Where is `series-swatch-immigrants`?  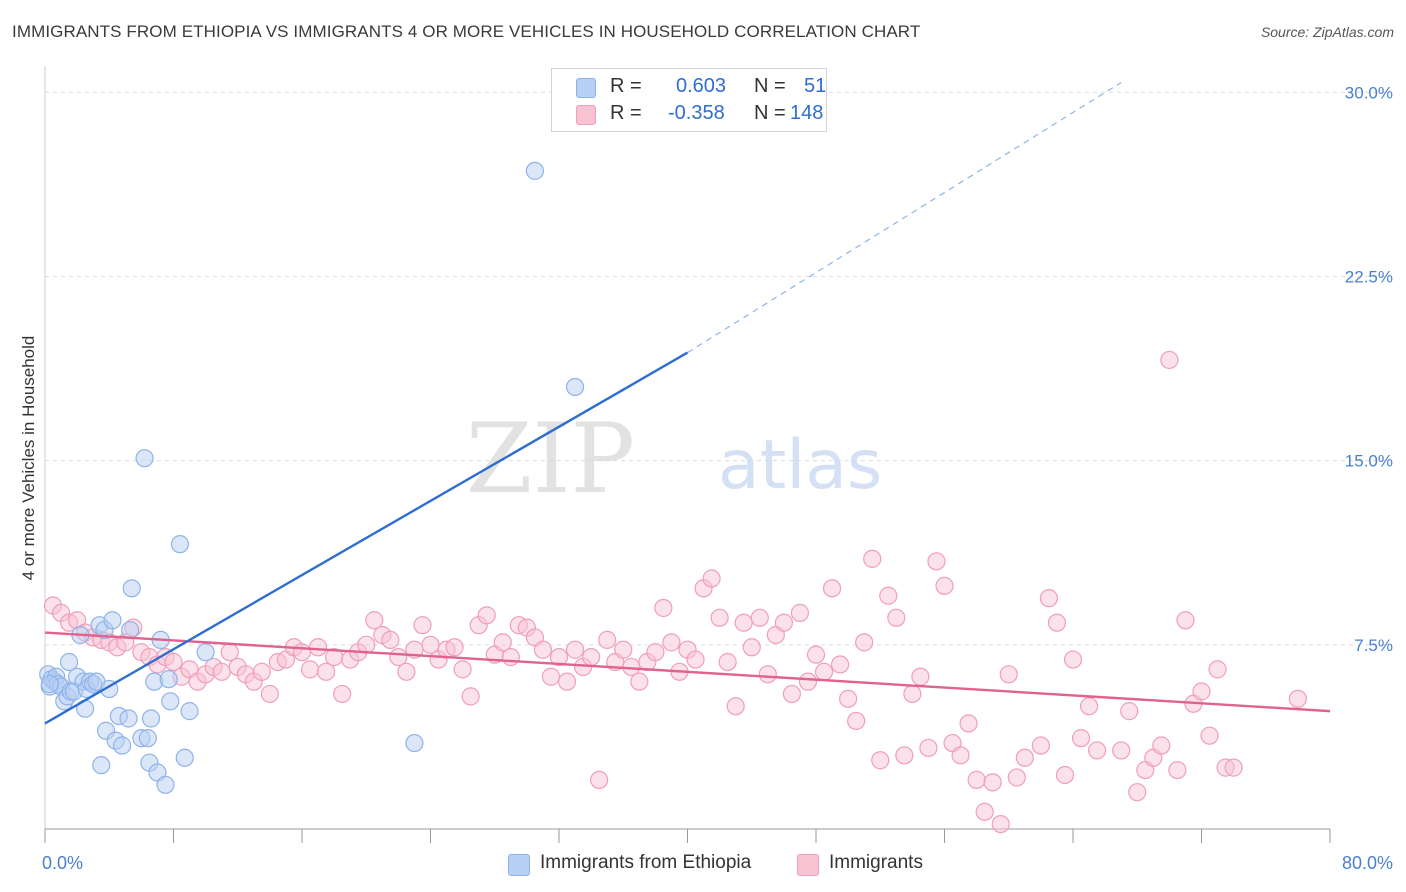 series-swatch-immigrants is located at coordinates (808, 865).